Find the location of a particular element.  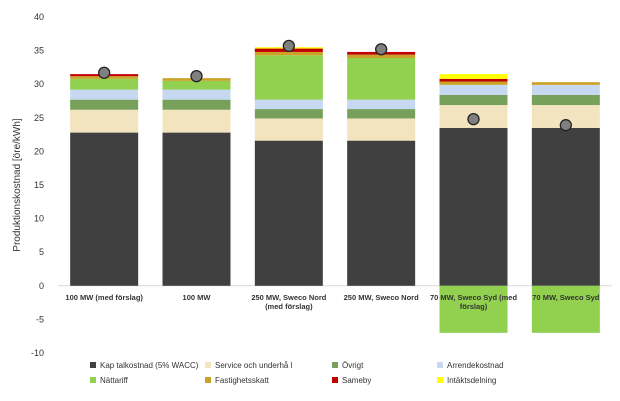

legend-label: Service och underhå l is located at coordinates (254, 365).